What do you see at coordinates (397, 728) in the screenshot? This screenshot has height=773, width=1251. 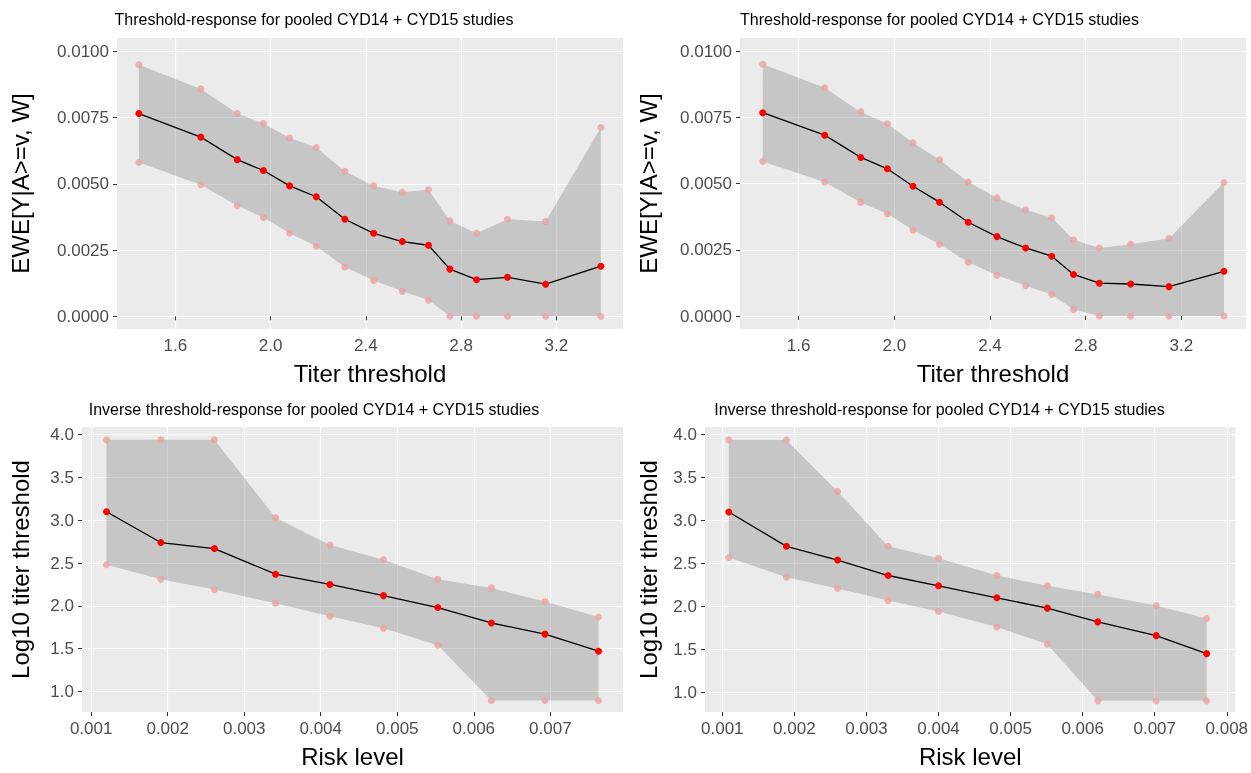 I see `x-tick-label: 0.005` at bounding box center [397, 728].